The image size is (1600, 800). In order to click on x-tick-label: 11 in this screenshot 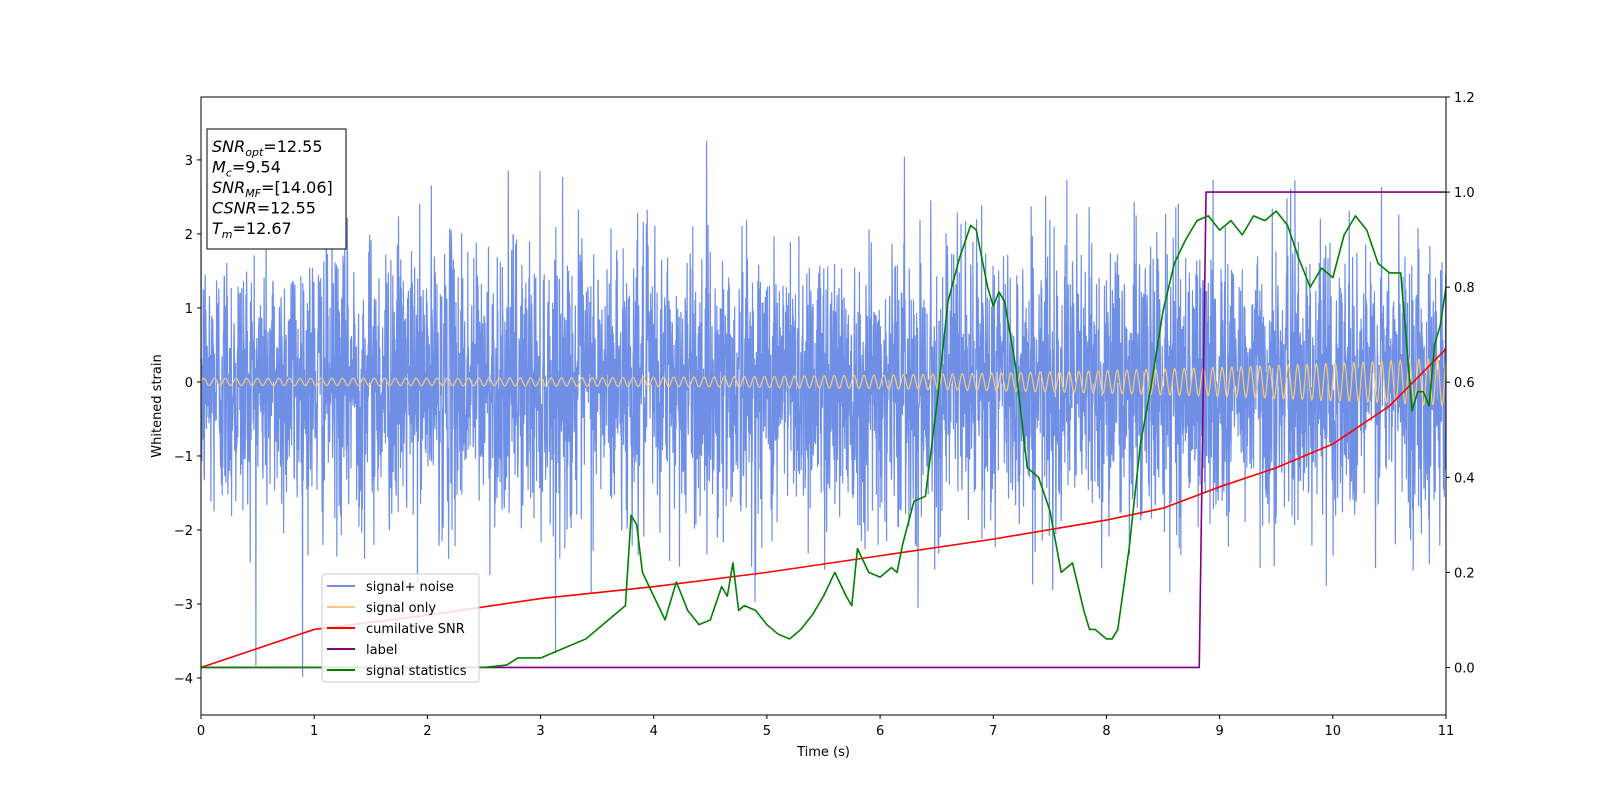, I will do `click(1446, 731)`.